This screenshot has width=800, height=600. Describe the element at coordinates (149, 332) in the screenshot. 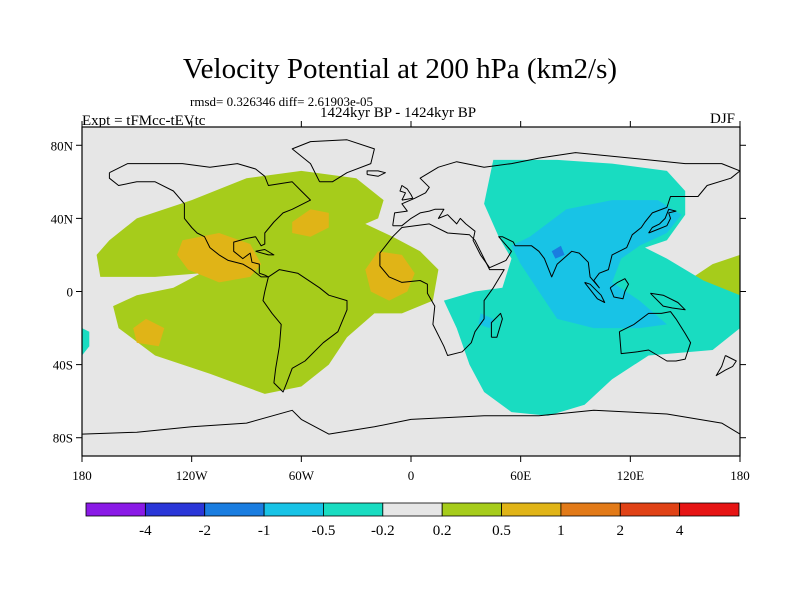

I see `contour-region-positive-0.5-1-south-pacific` at that location.